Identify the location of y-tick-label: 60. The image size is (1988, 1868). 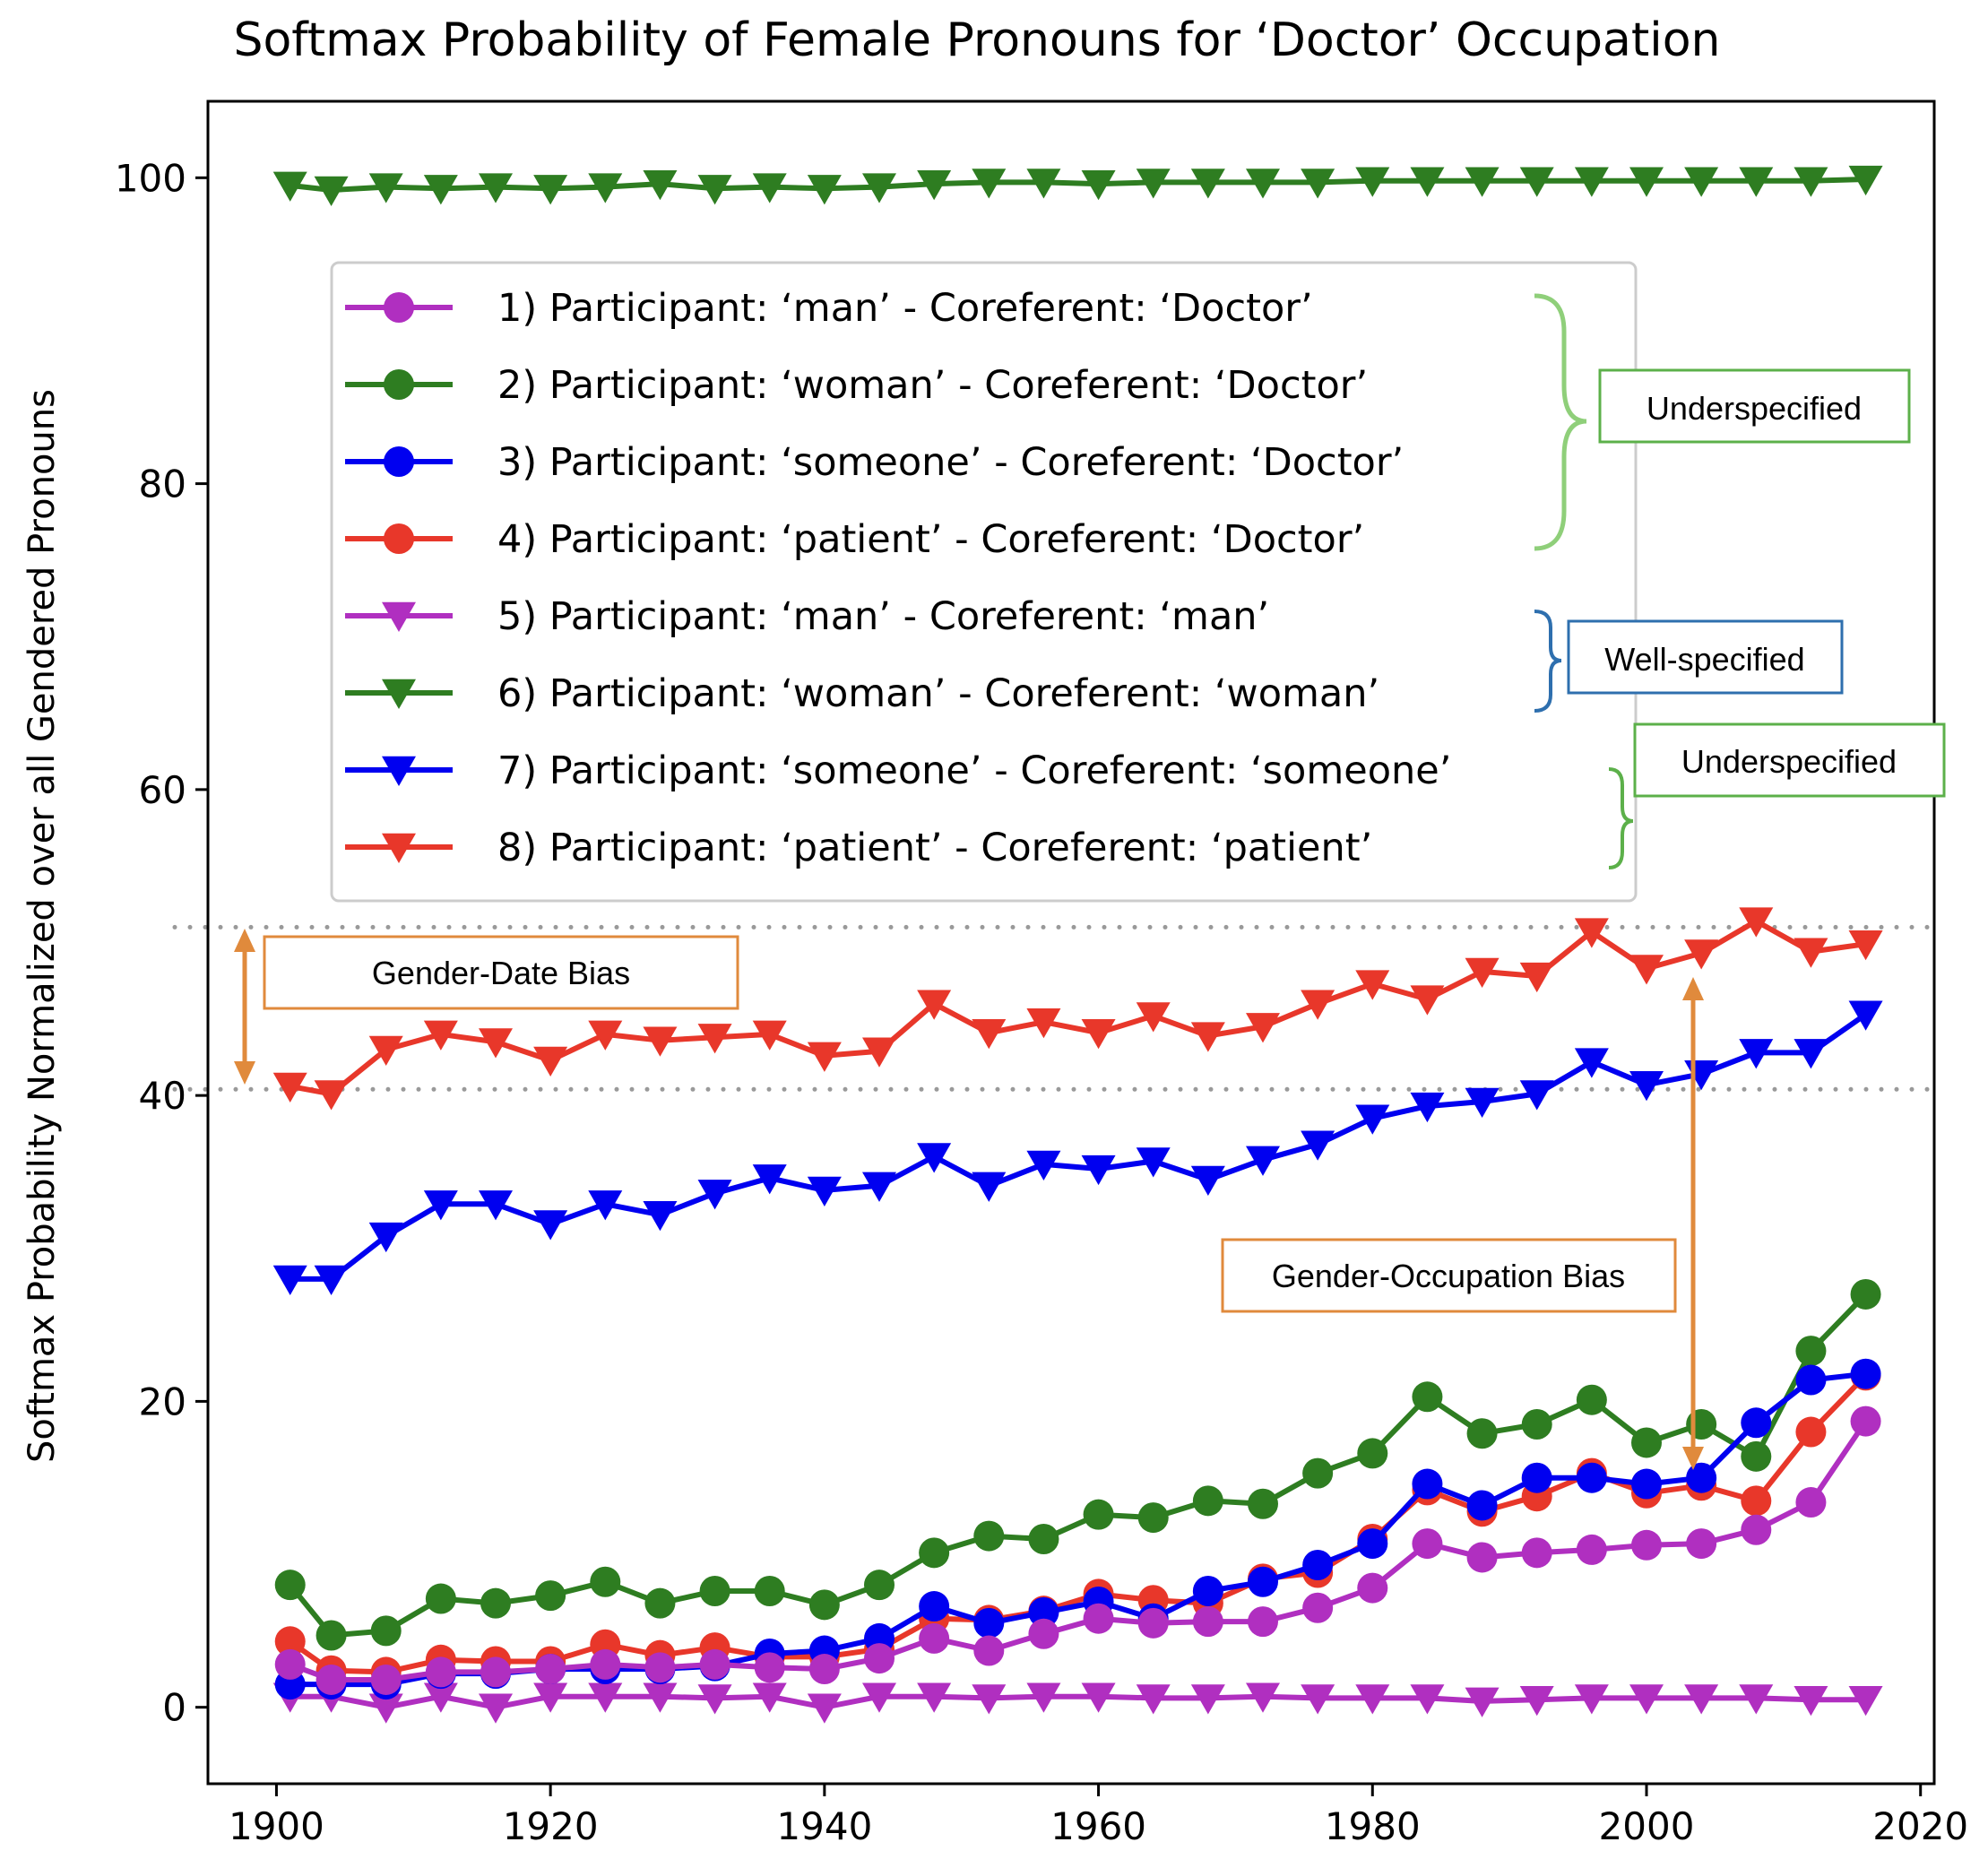
(162, 790).